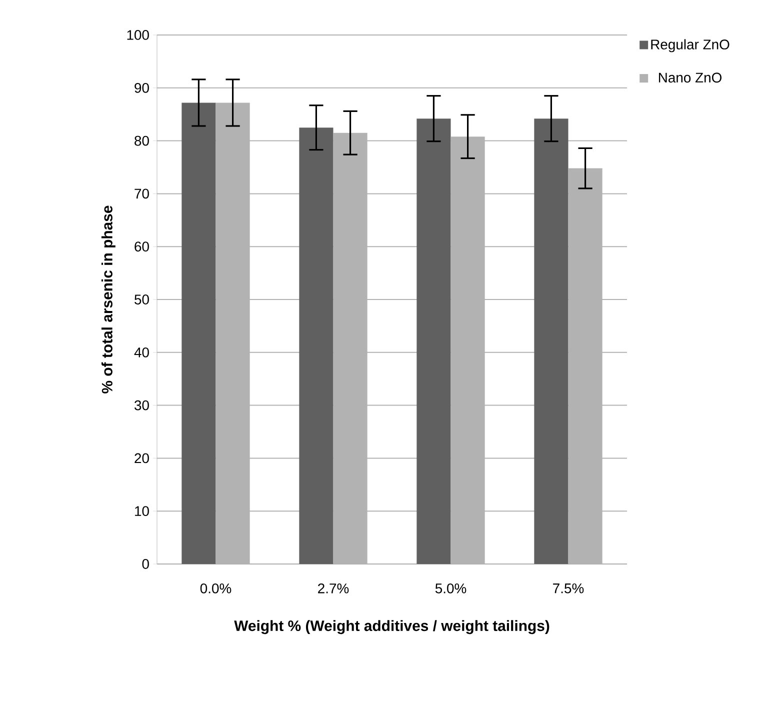  What do you see at coordinates (141, 87) in the screenshot?
I see `y-tick-label: 90` at bounding box center [141, 87].